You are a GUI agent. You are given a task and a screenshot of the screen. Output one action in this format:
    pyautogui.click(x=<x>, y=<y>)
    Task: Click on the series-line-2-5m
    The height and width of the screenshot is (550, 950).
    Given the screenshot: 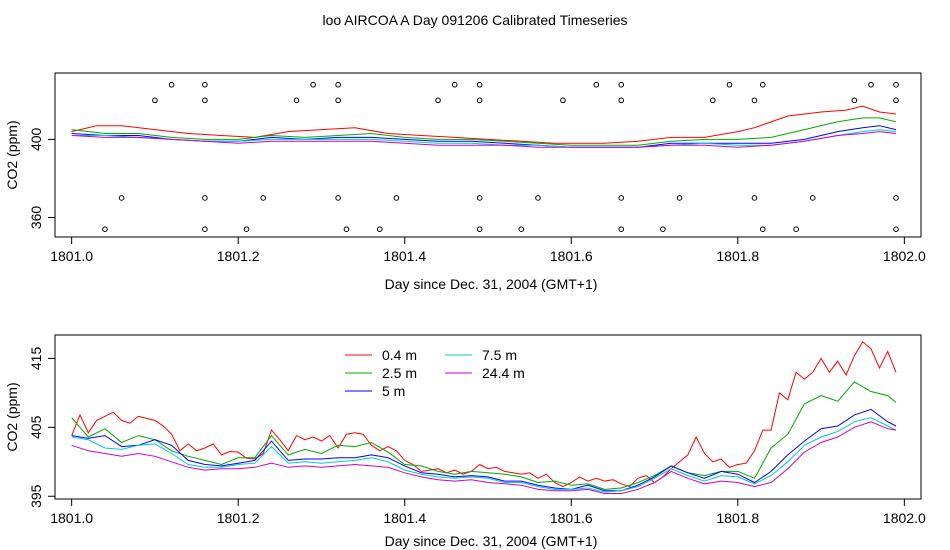 What is the action you would take?
    pyautogui.click(x=484, y=131)
    